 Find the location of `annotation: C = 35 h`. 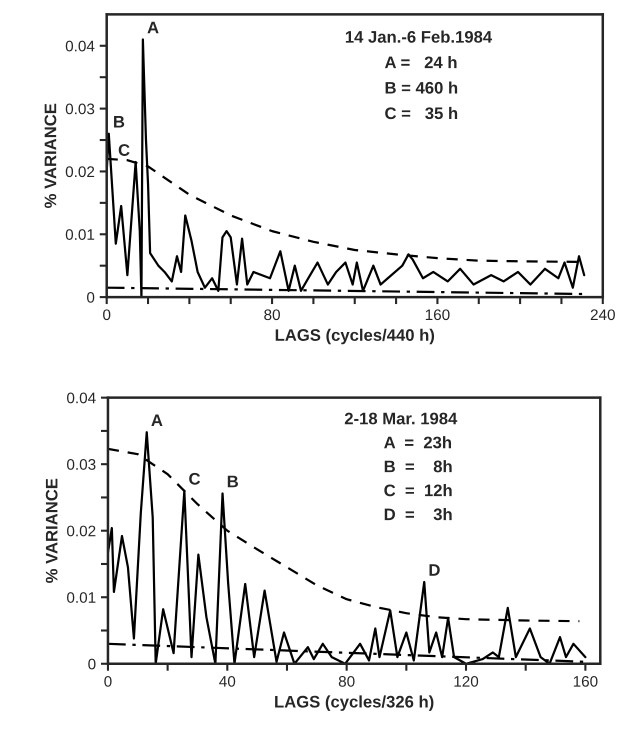

annotation: C = 35 h is located at coordinates (421, 113).